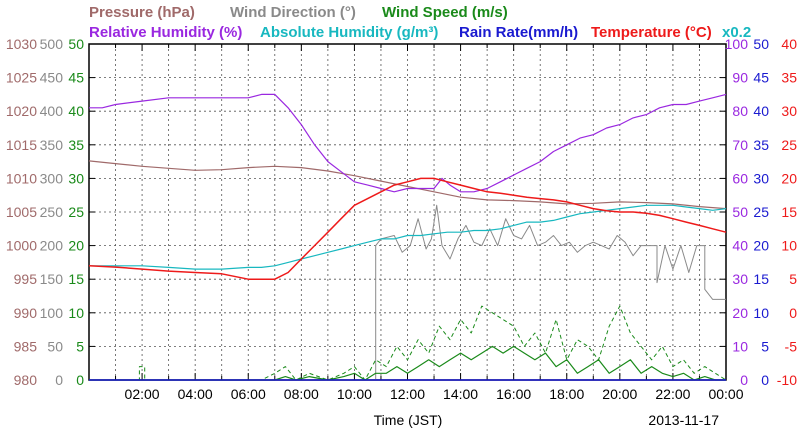  Describe the element at coordinates (52, 44) in the screenshot. I see `wind_dir-tick-label: 500` at that location.